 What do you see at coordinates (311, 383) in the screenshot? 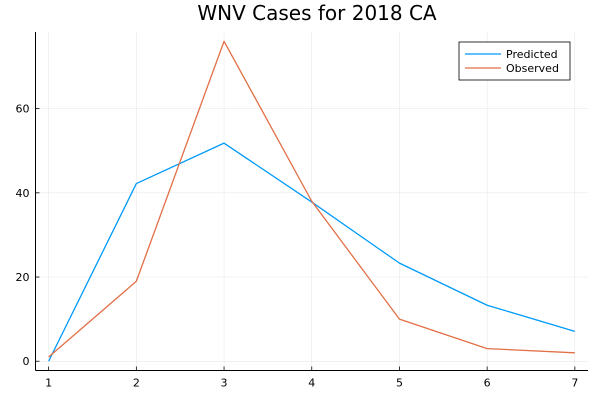
I see `x-tick-label: 4` at bounding box center [311, 383].